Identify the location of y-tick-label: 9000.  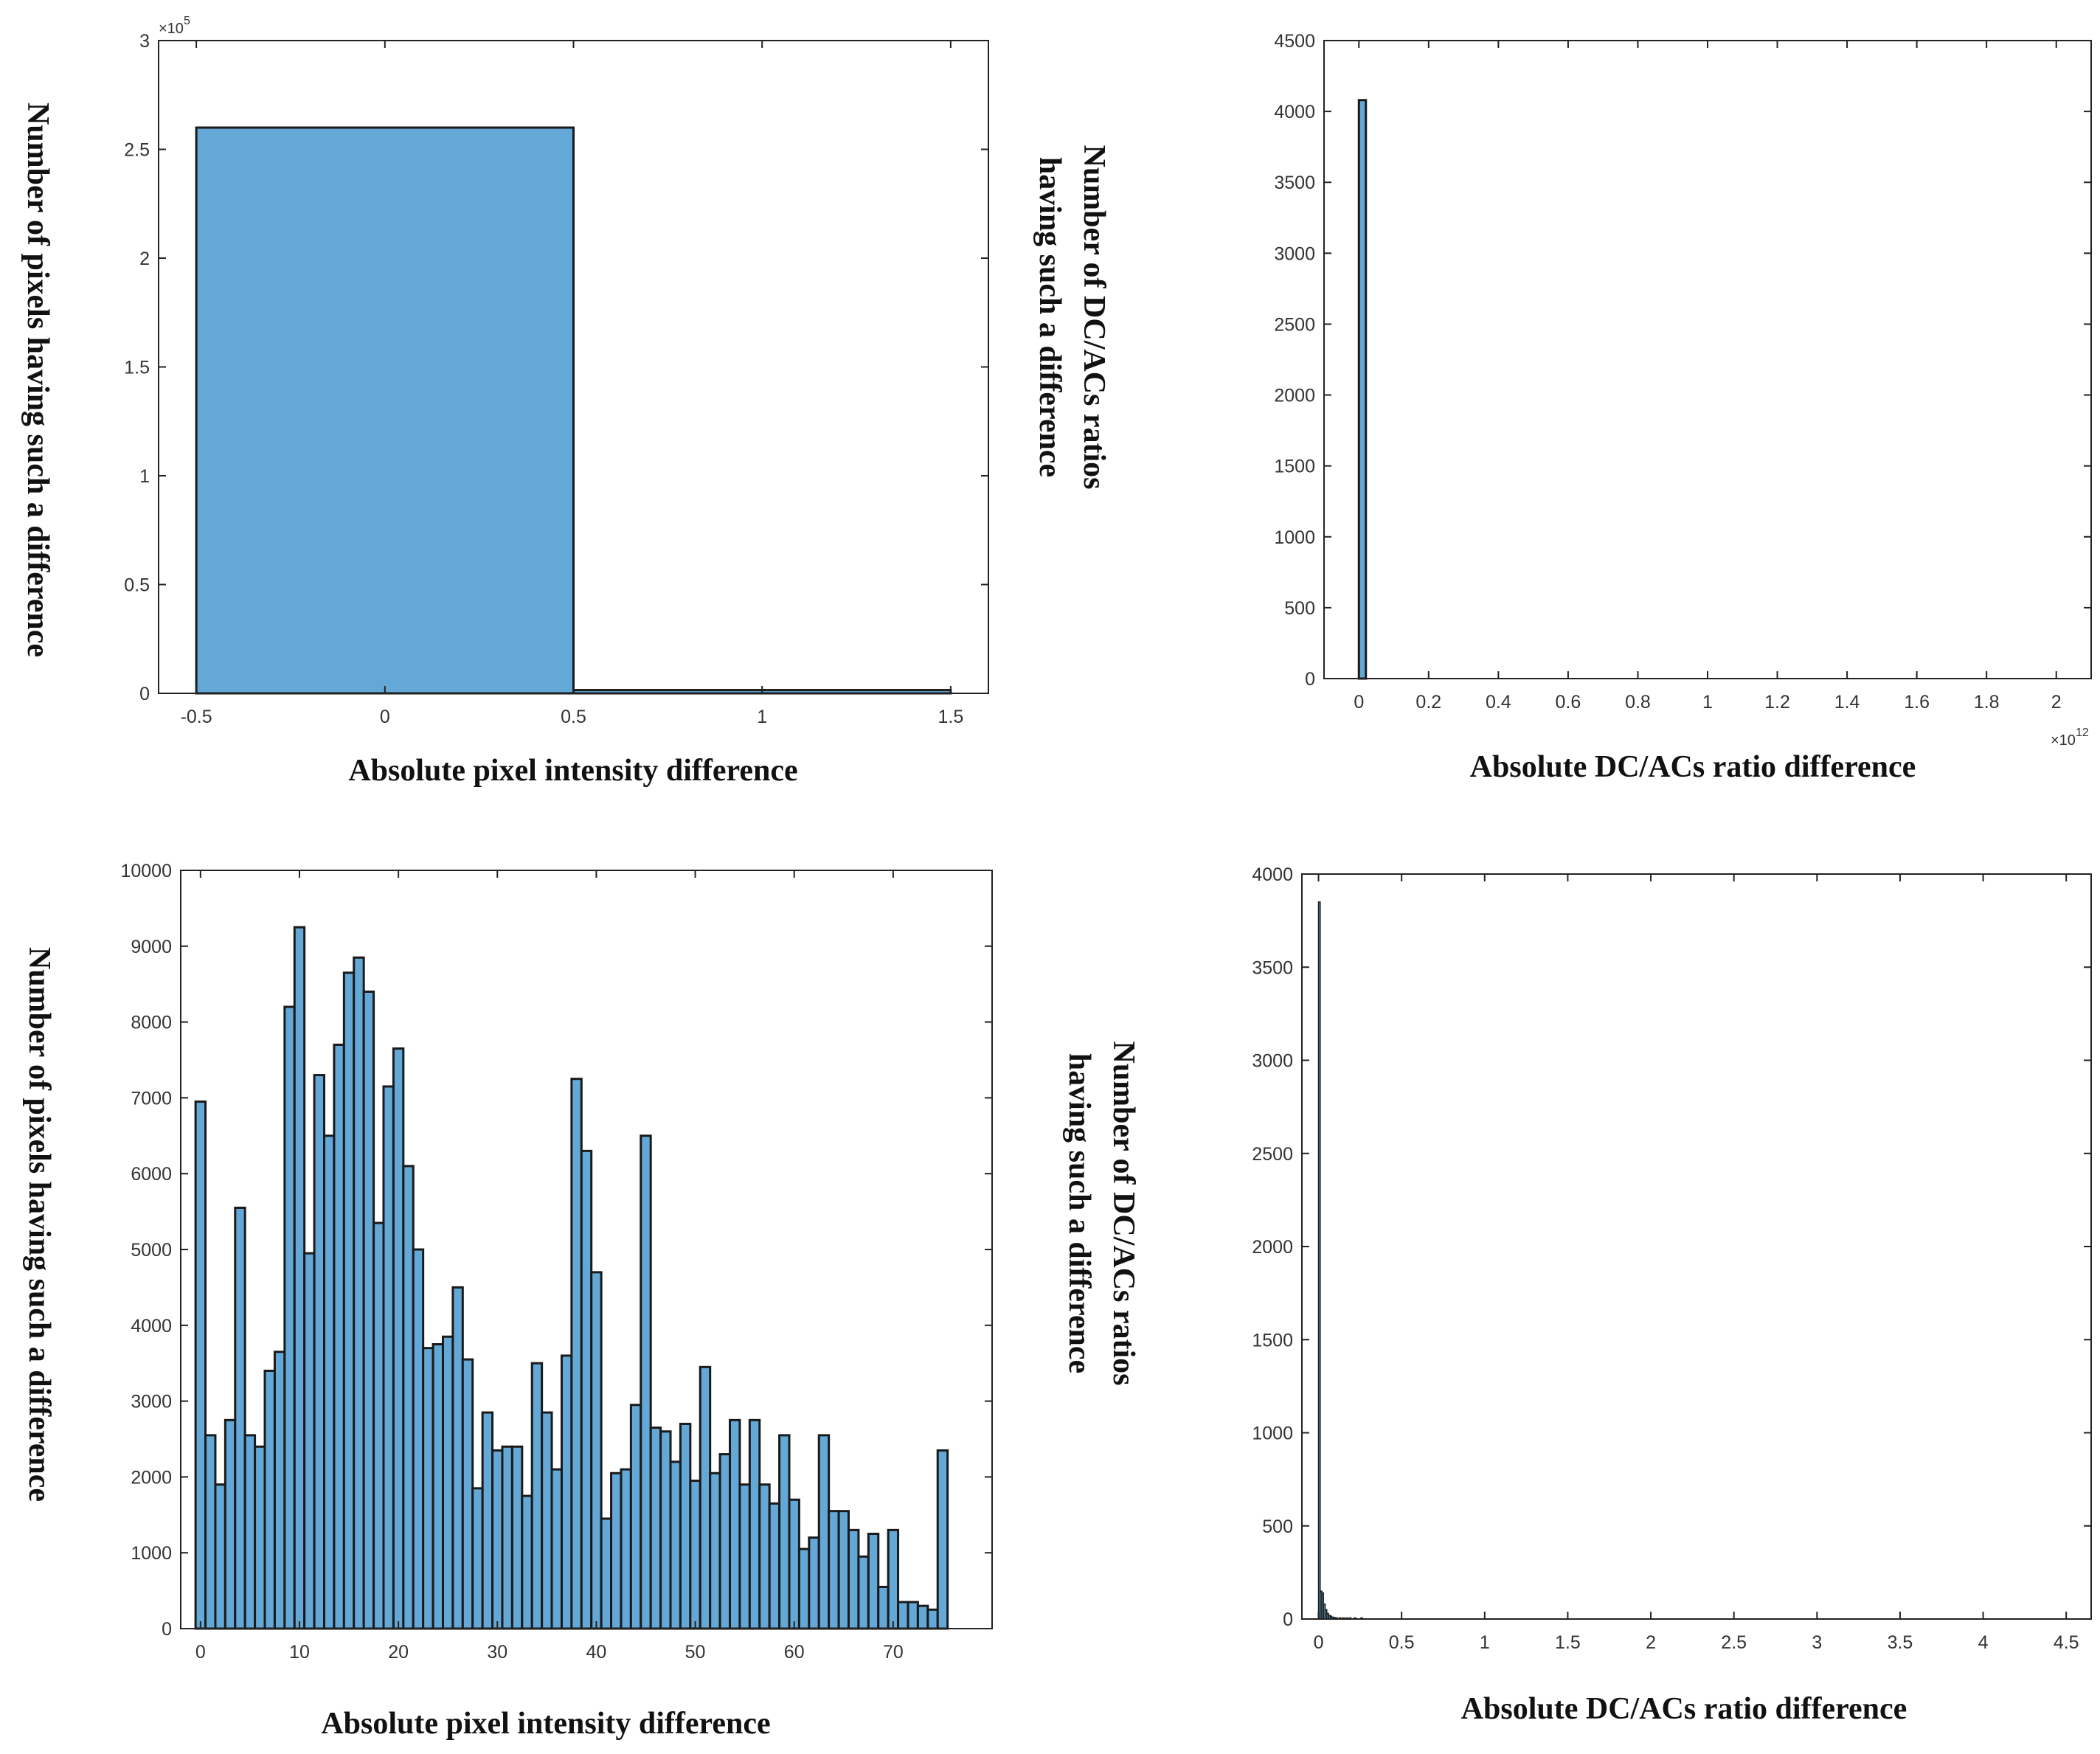
(151, 947).